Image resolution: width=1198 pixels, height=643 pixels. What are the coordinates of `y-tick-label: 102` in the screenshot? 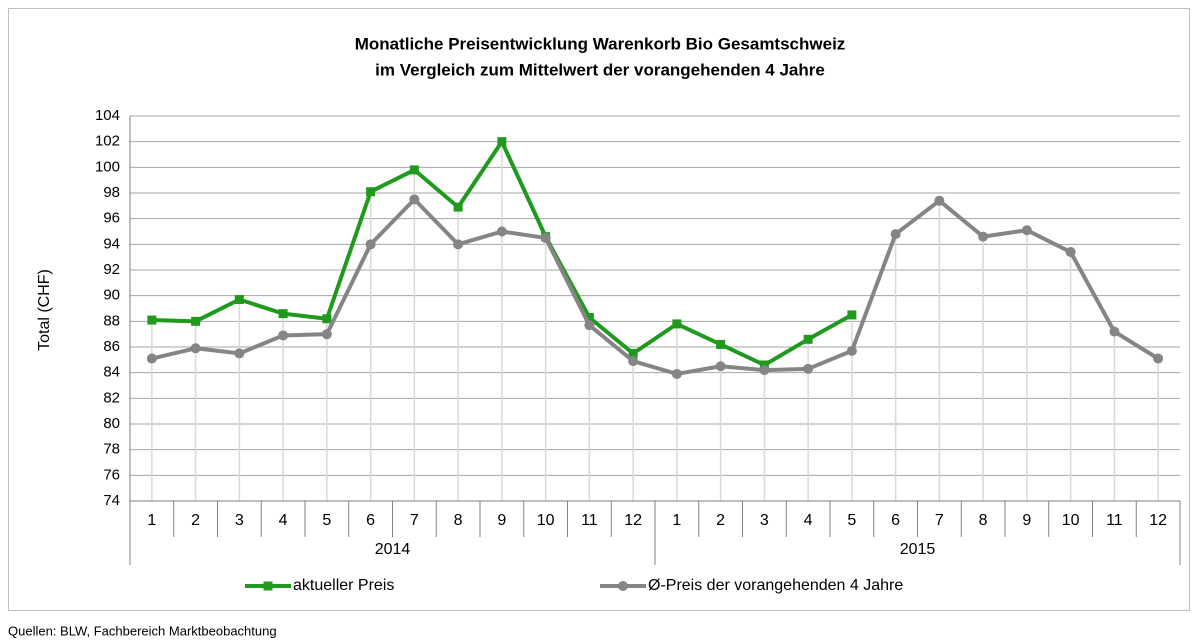 It's located at (107, 141).